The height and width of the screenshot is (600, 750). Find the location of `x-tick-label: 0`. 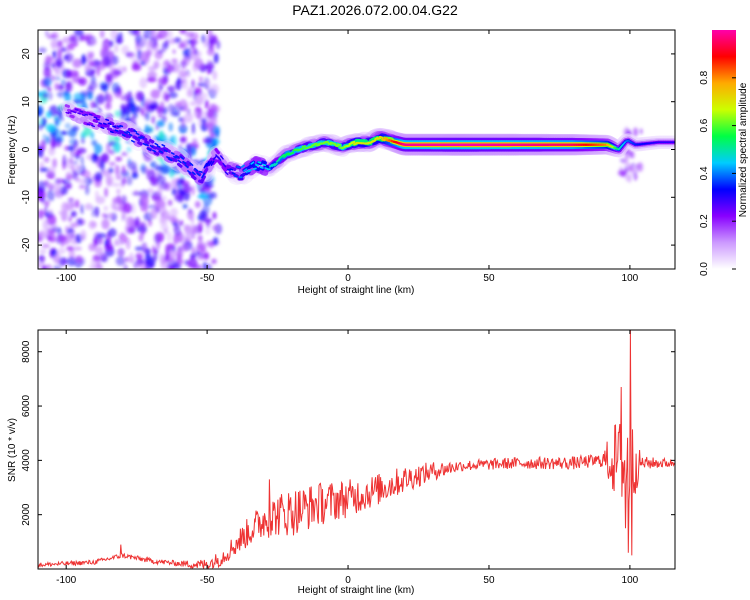

x-tick-label: 0 is located at coordinates (348, 580).